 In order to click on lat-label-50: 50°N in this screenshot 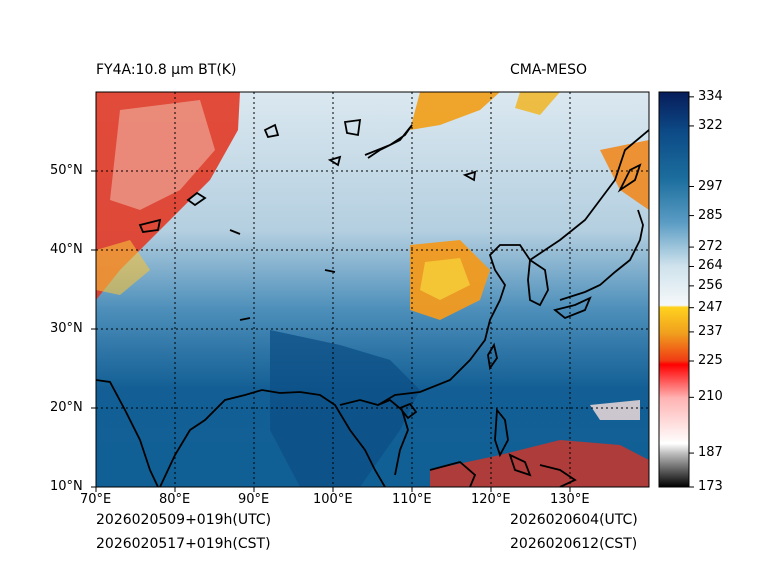, I will do `click(66, 170)`.